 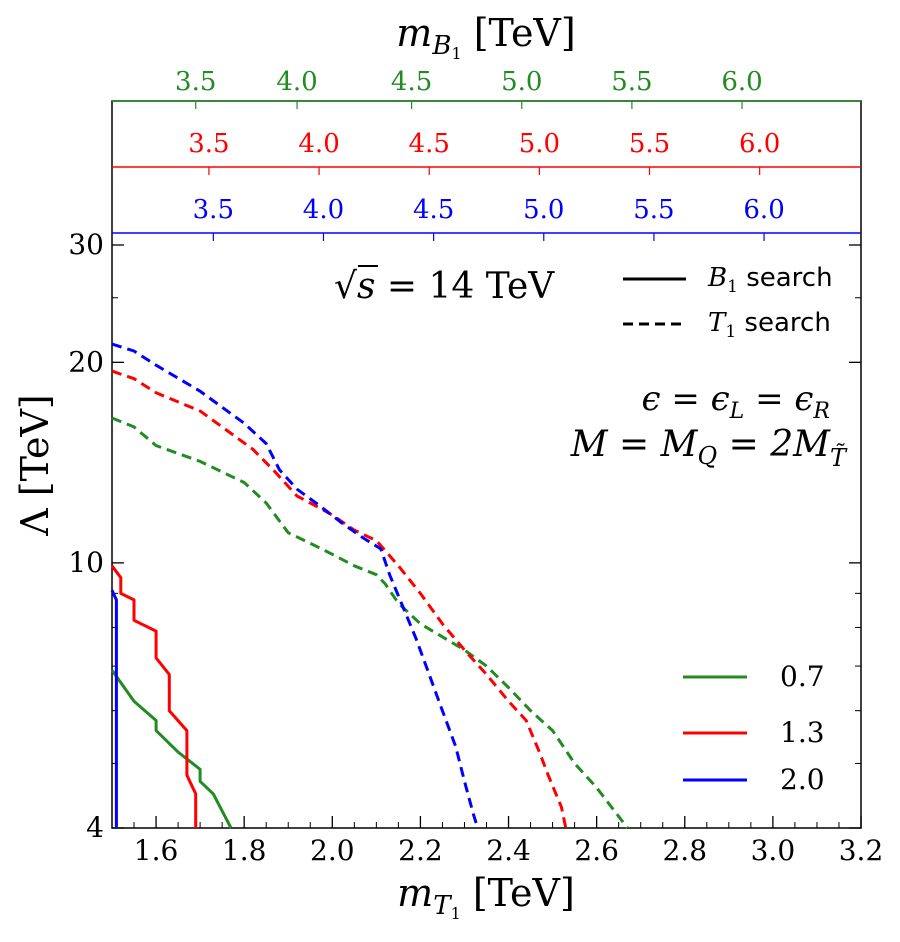 What do you see at coordinates (783, 323) in the screenshot?
I see `legend-t1-text: search` at bounding box center [783, 323].